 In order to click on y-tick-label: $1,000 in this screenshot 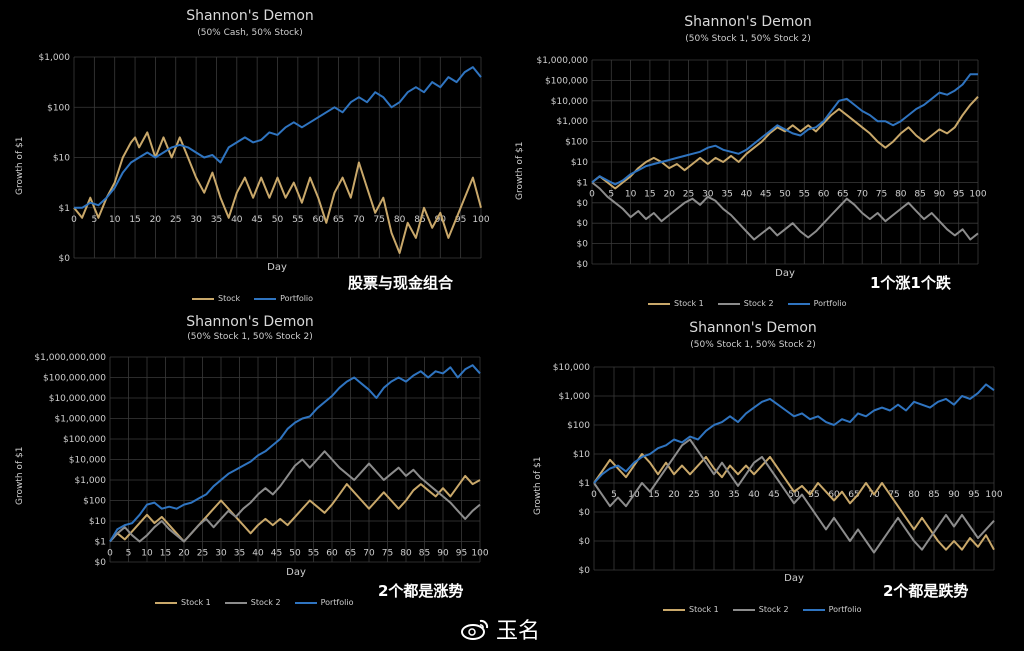, I will do `click(575, 397)`.